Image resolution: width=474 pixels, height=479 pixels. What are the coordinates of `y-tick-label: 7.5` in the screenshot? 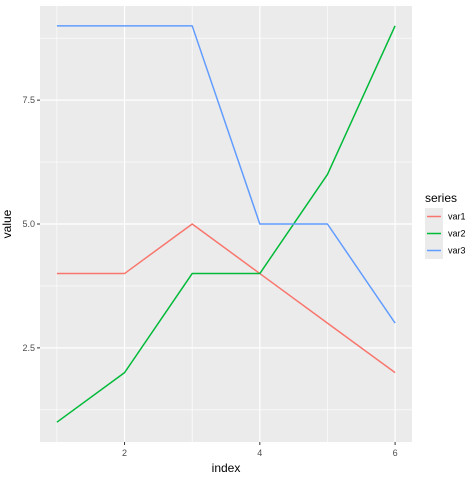 It's located at (28, 100).